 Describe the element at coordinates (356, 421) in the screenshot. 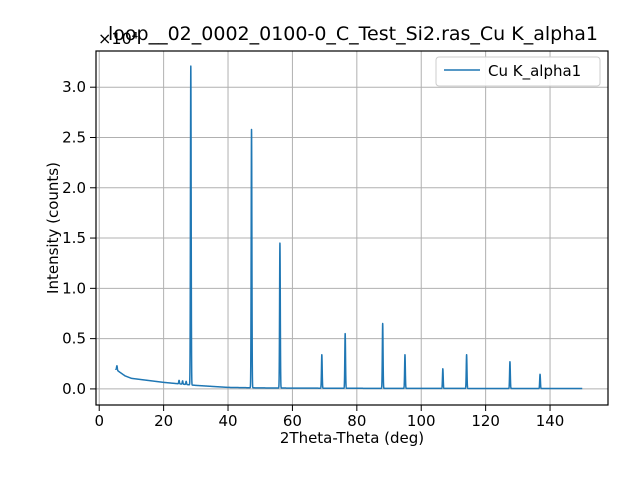

I see `x-tick-label-80: 80` at that location.